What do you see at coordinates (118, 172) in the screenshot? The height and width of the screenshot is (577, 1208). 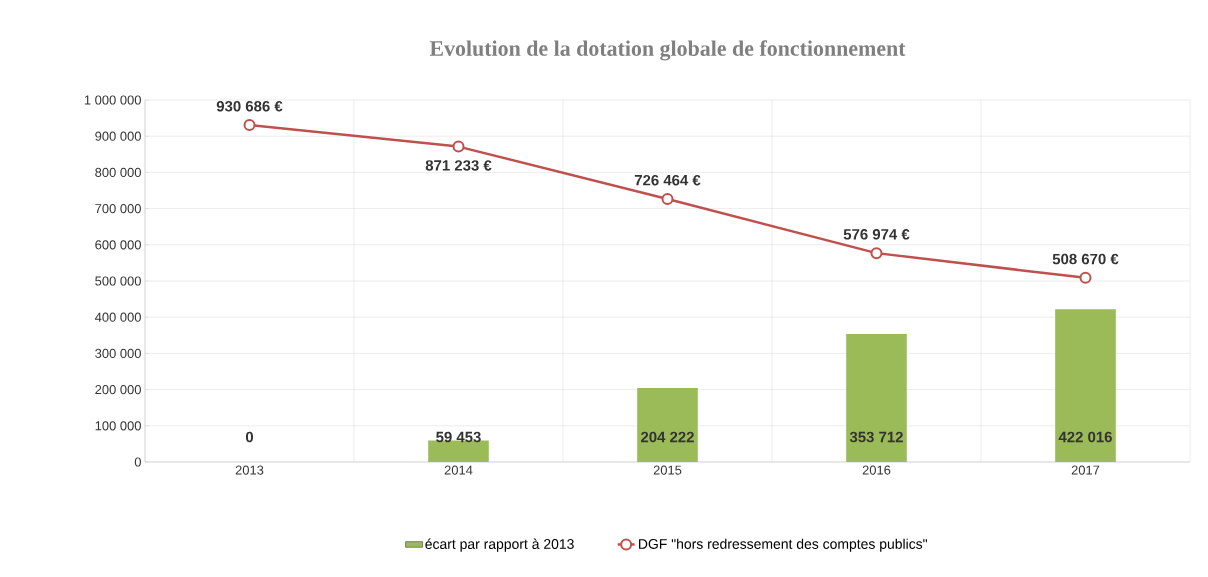 I see `y-tick-label: 800 000` at bounding box center [118, 172].